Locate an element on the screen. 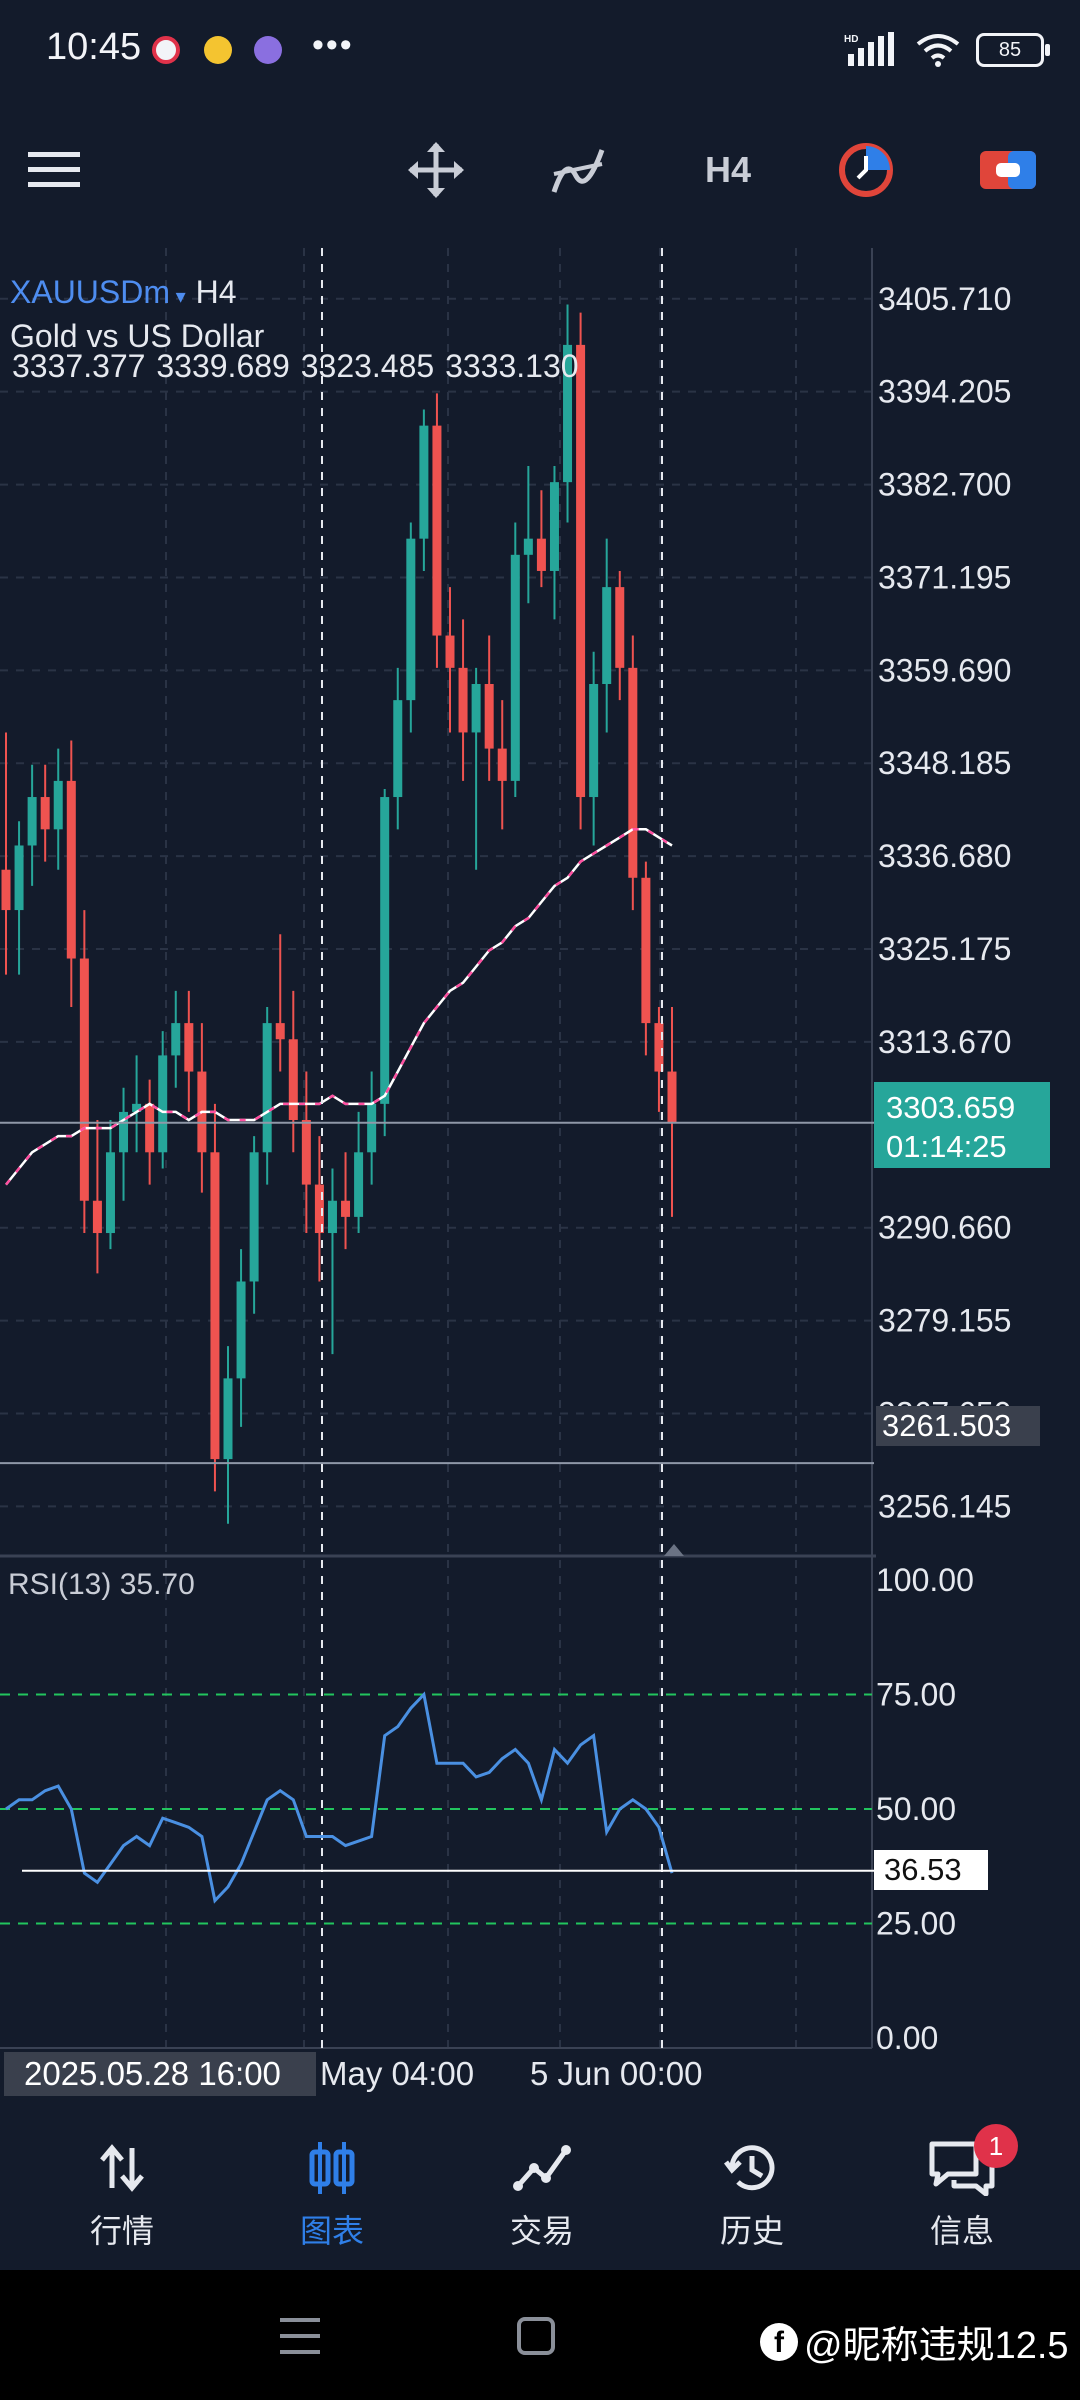 The image size is (1080, 2400). new-order-button is located at coordinates (1008, 170).